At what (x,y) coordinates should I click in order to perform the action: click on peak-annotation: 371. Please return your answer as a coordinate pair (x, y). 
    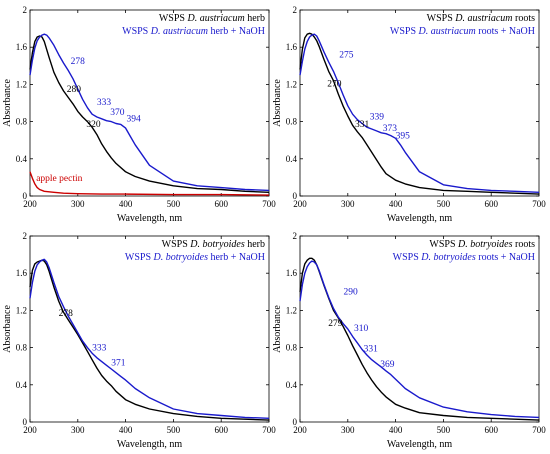
    Looking at the image, I should click on (118, 363).